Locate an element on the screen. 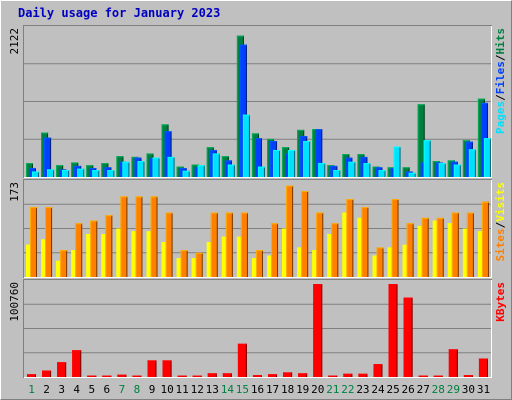 The width and height of the screenshot is (512, 400). x-tick-label: 5 is located at coordinates (91, 389).